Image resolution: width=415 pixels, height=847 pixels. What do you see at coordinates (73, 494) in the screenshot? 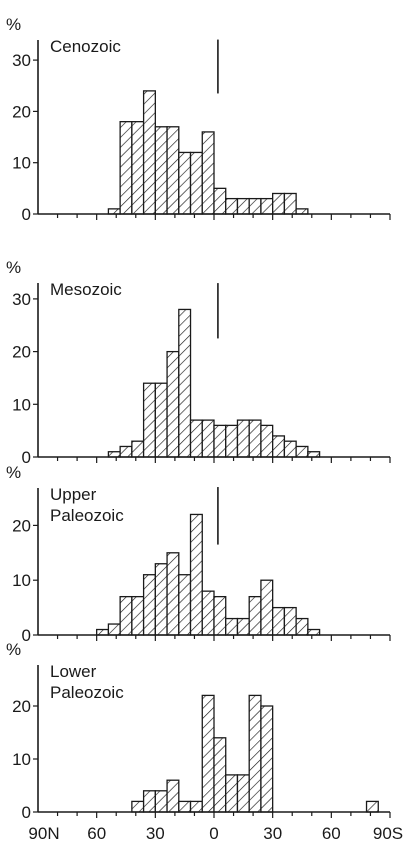
I see `panel-title: Upper` at bounding box center [73, 494].